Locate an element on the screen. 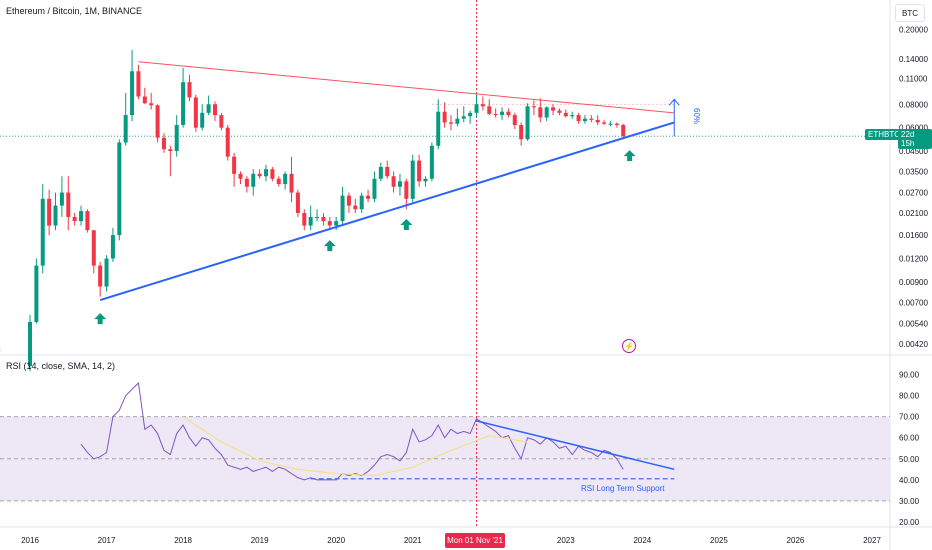 This screenshot has width=932, height=550. time-tick-label: 2016 is located at coordinates (30, 540).